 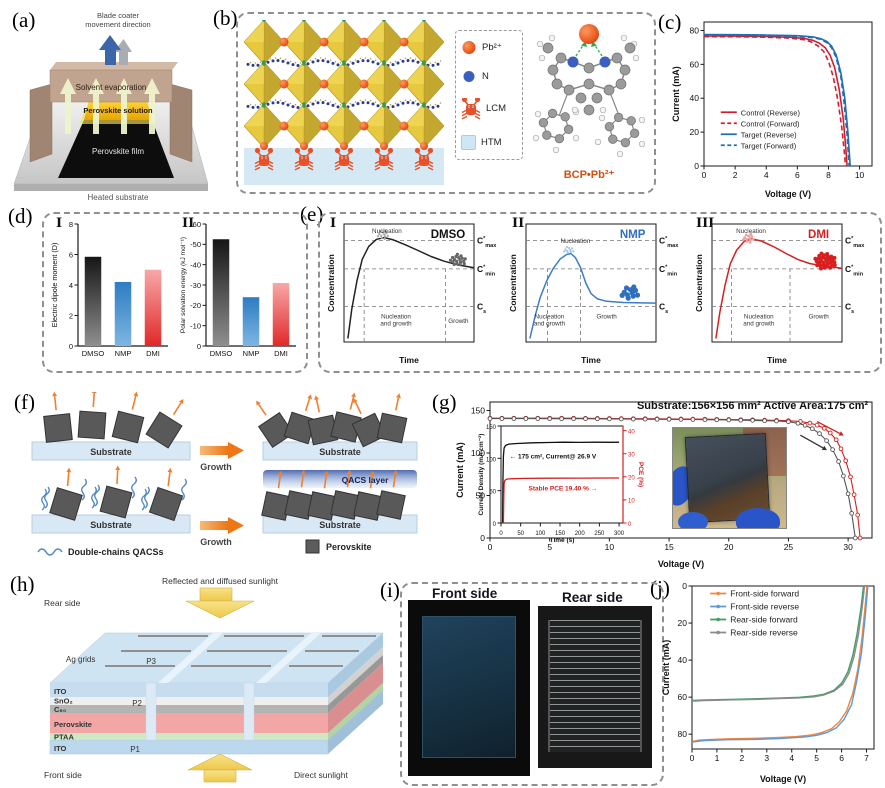 I want to click on svg-text: Target (Forward), so click(x=769, y=145).